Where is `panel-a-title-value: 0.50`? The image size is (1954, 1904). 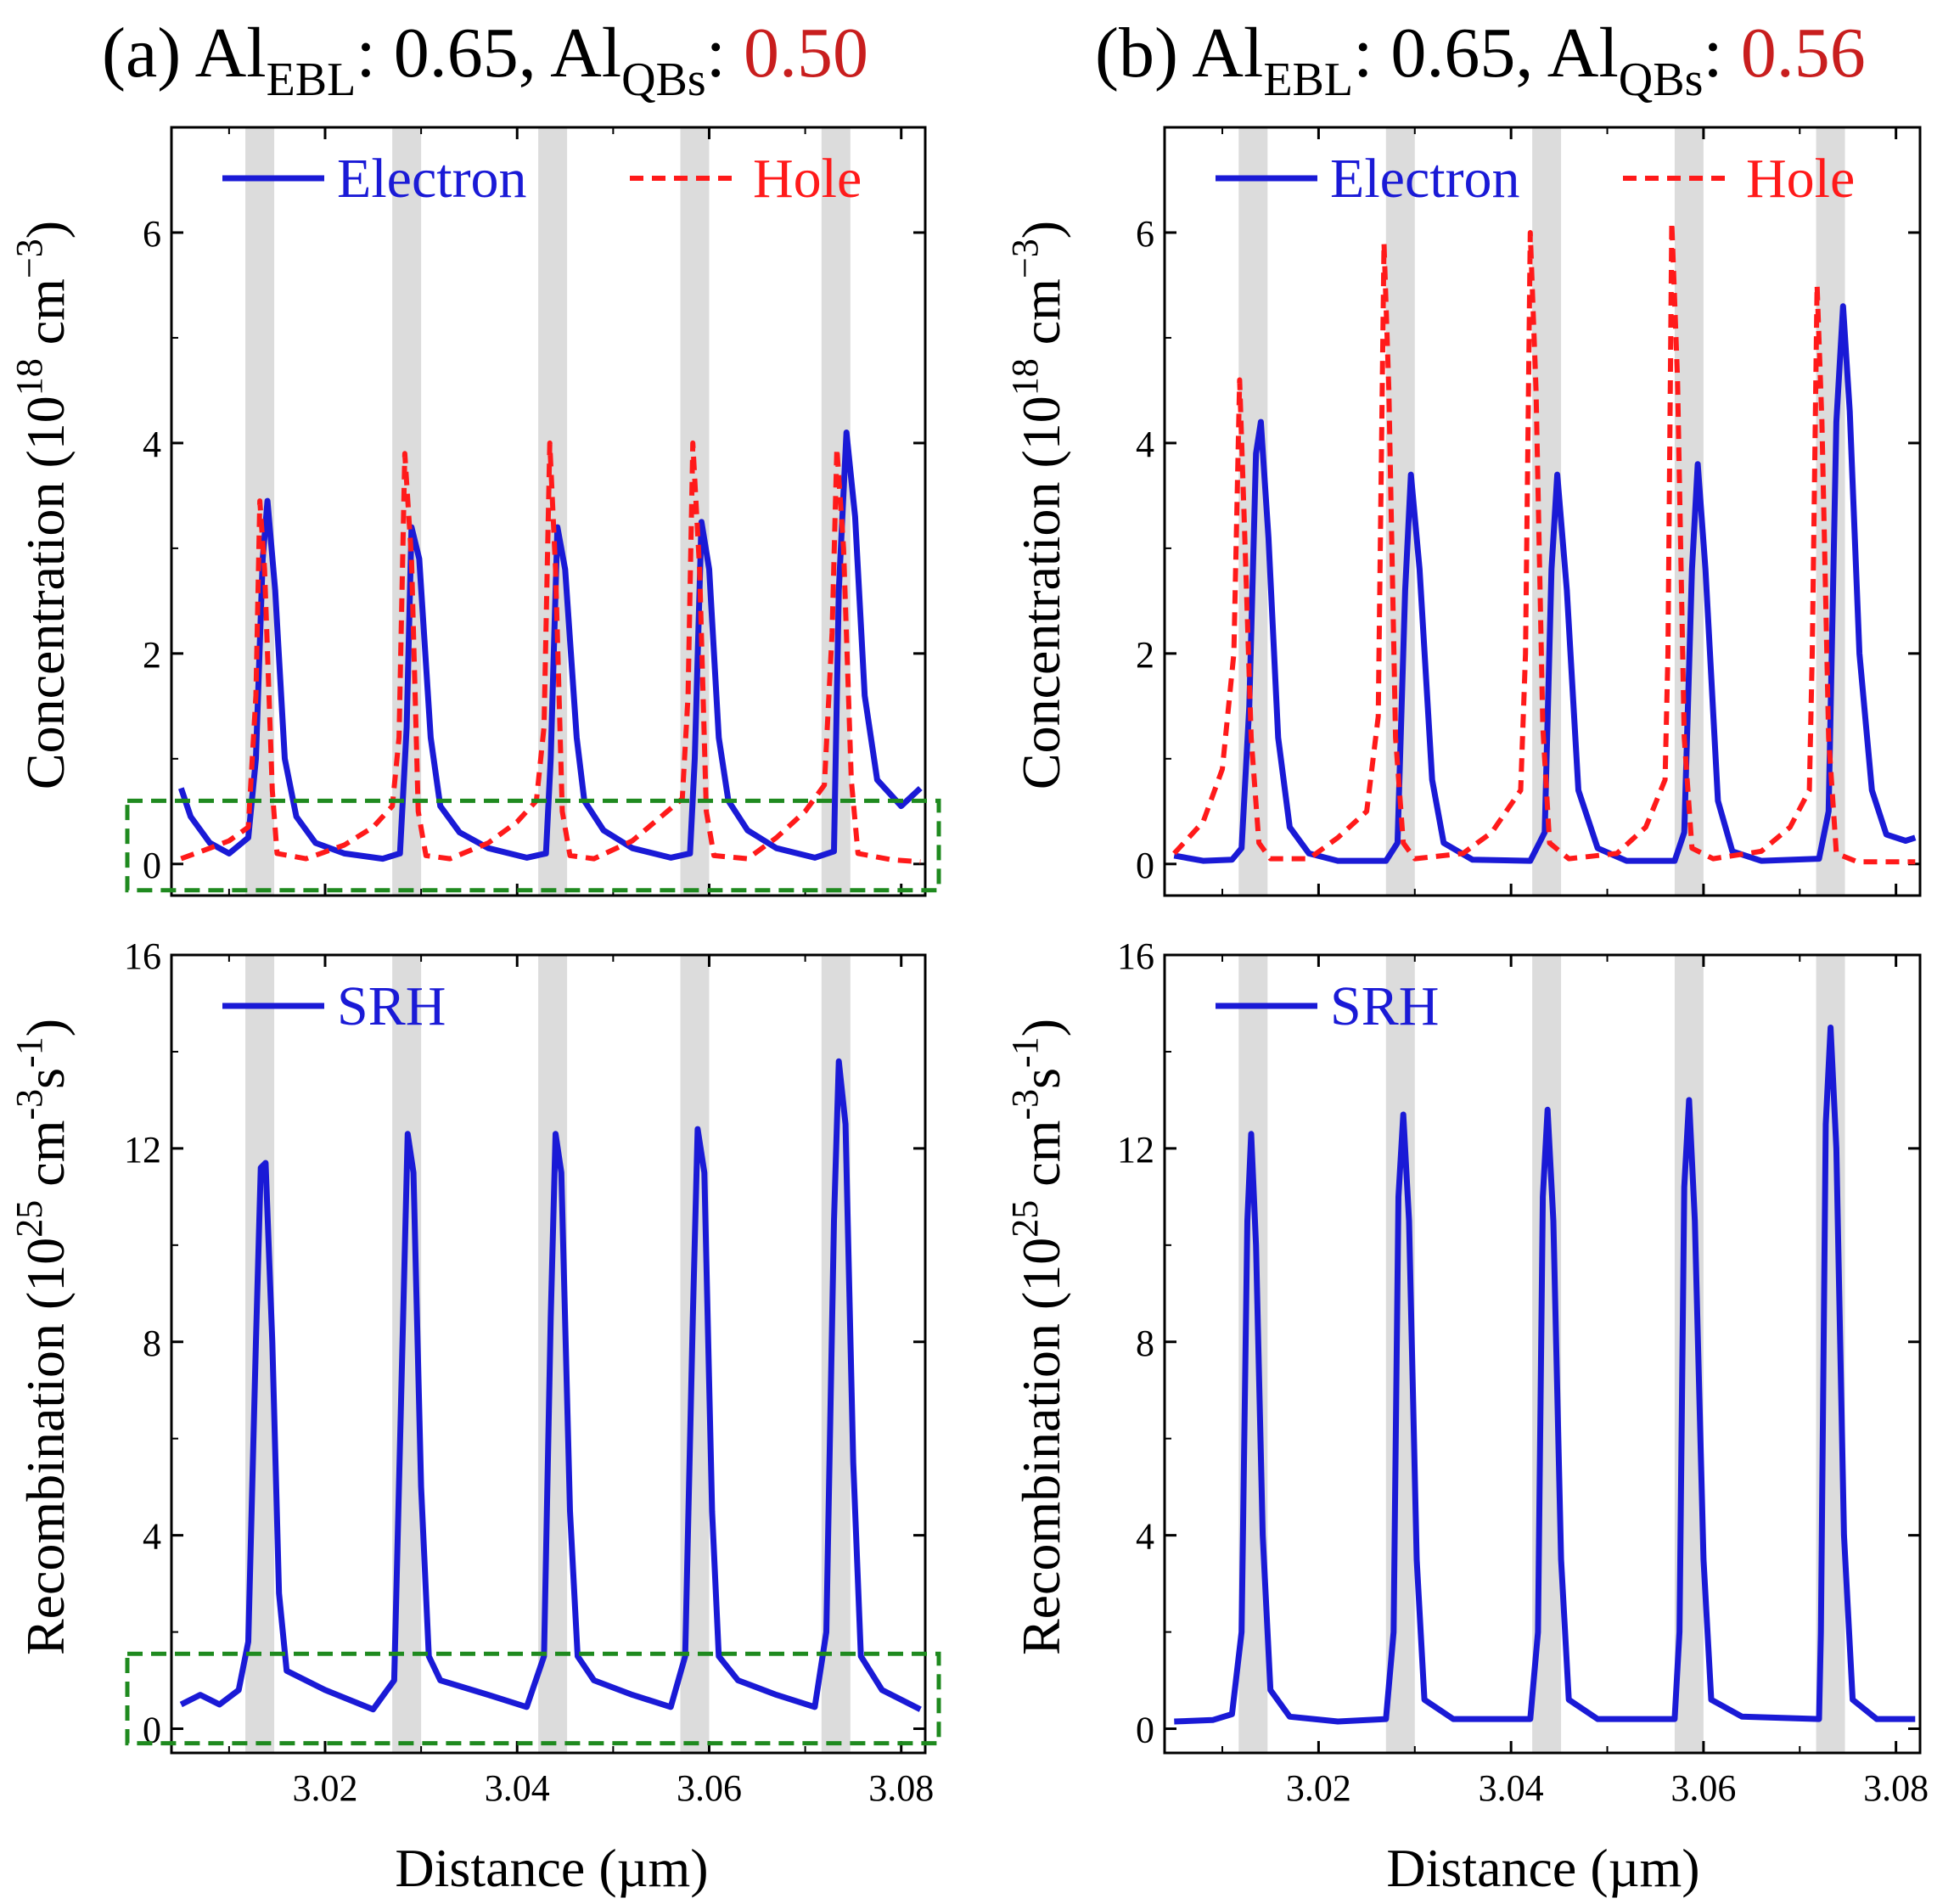 panel-a-title-value: 0.50 is located at coordinates (806, 54).